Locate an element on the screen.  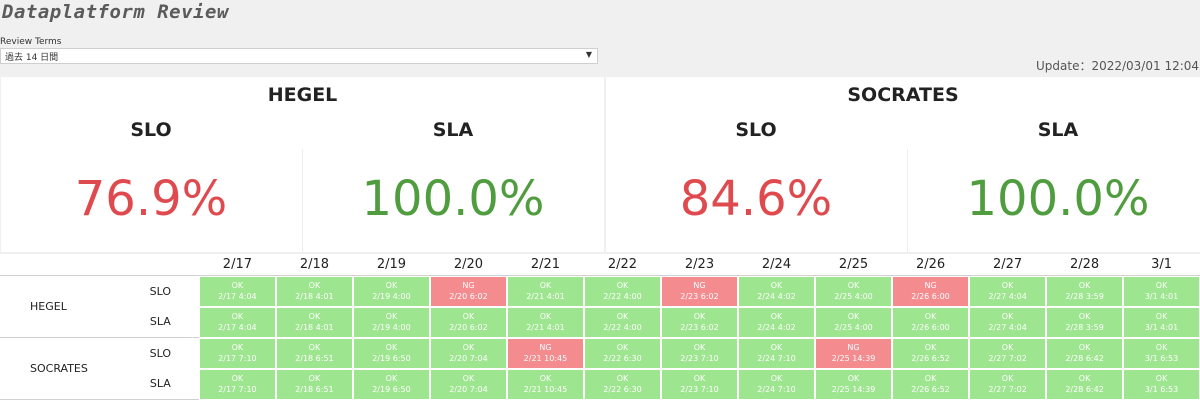
ng-status-box: NG 2/21 10:45 is located at coordinates (545, 353).